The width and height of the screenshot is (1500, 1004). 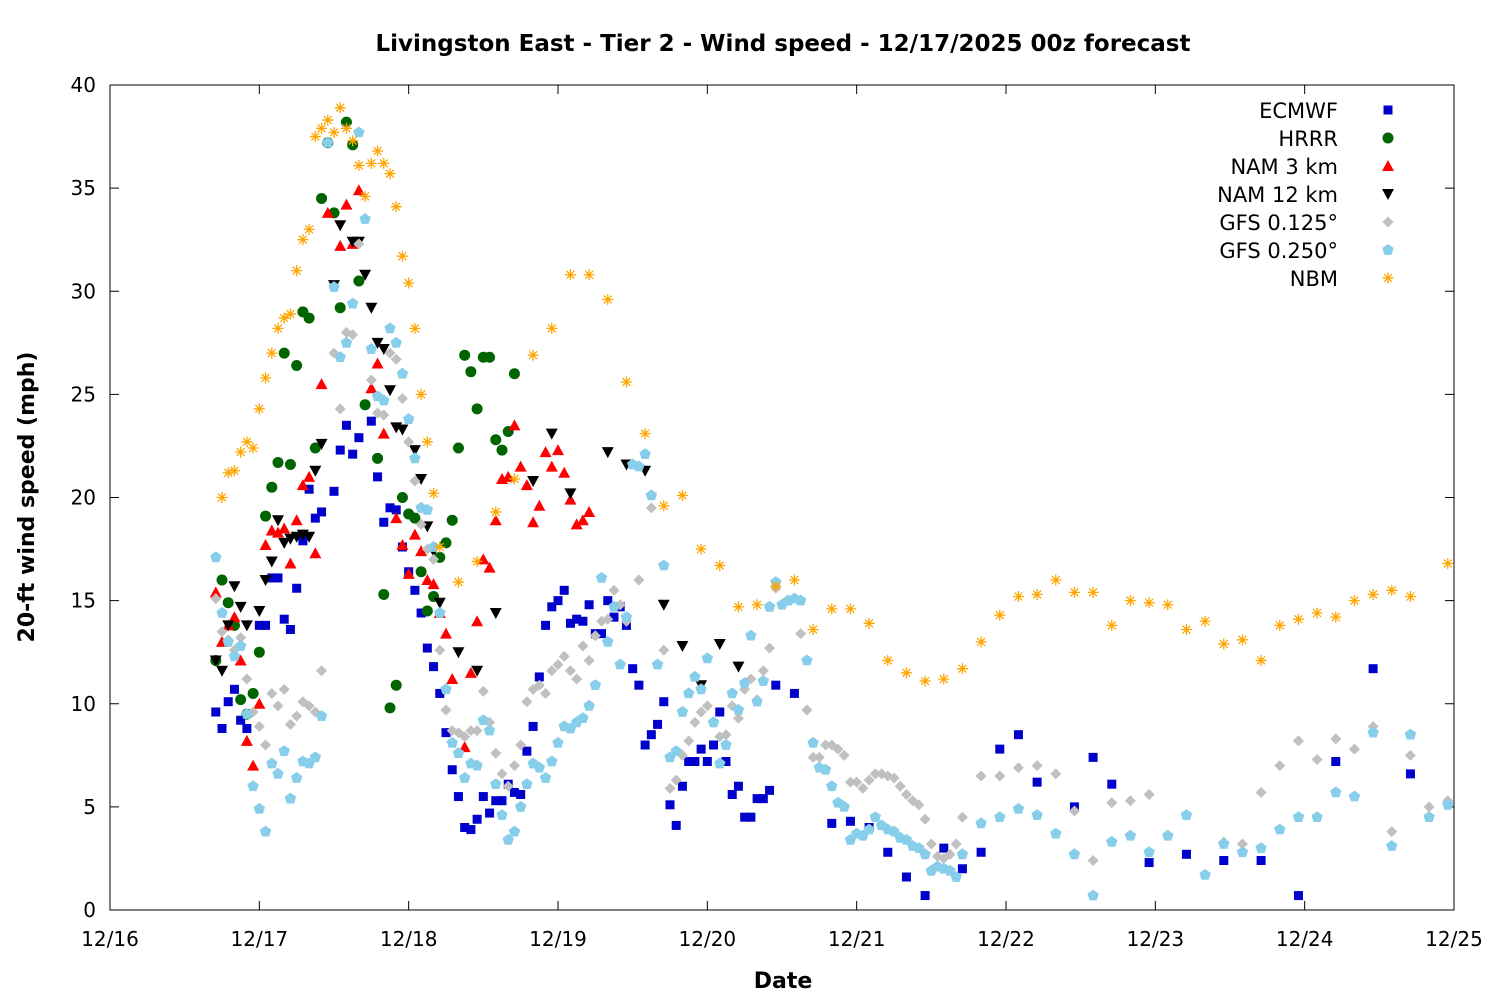 I want to click on x-tick-label: 12/20, so click(x=708, y=939).